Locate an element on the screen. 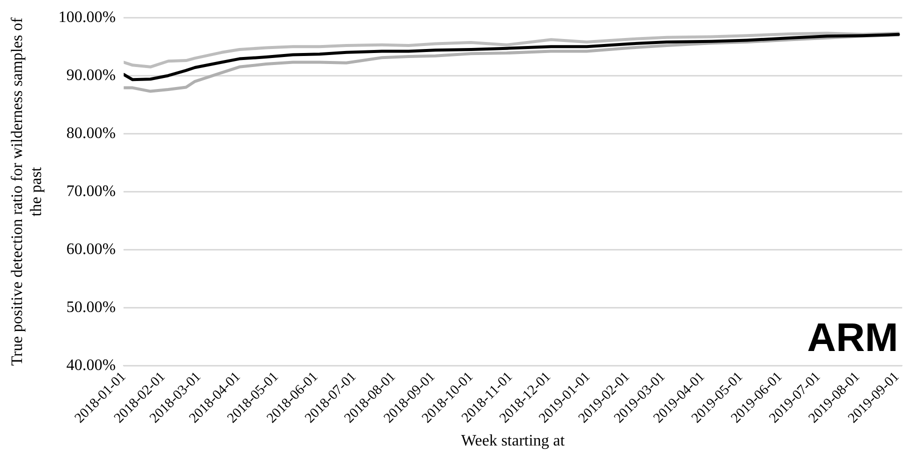 The width and height of the screenshot is (912, 457). annotation: ARM is located at coordinates (852, 338).